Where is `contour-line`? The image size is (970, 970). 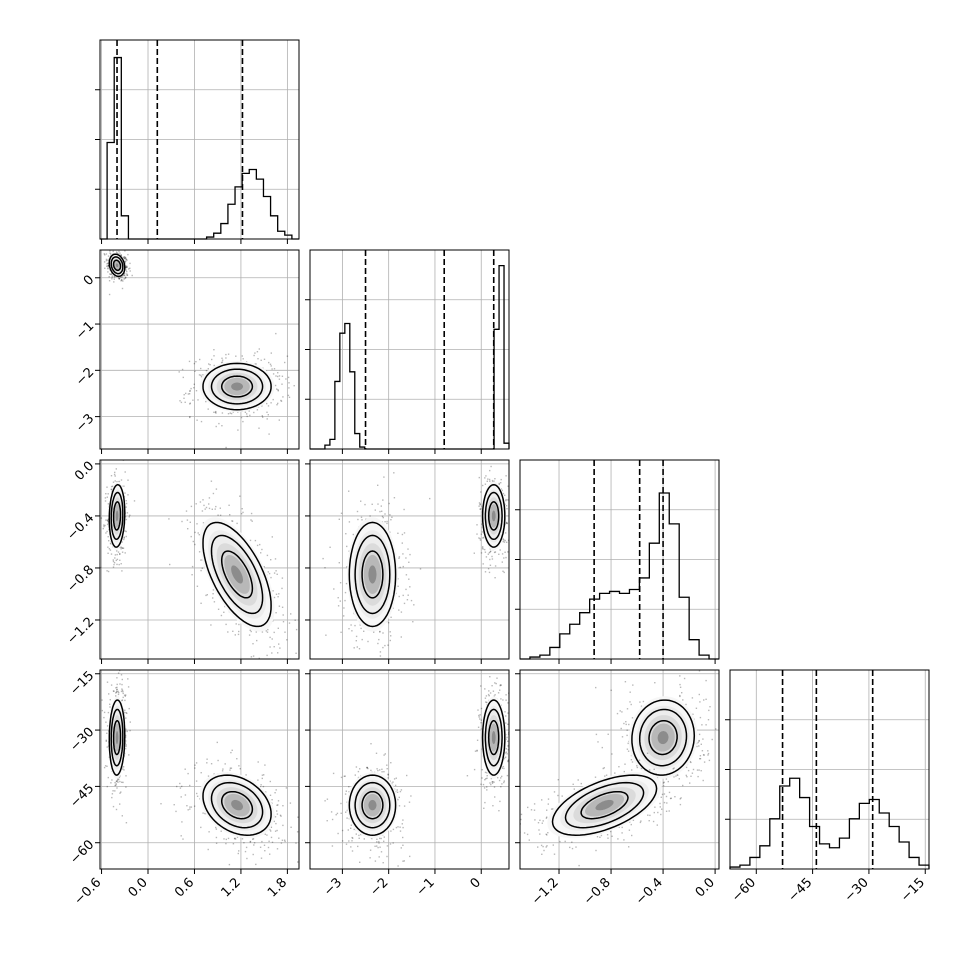
contour-line is located at coordinates (372, 805).